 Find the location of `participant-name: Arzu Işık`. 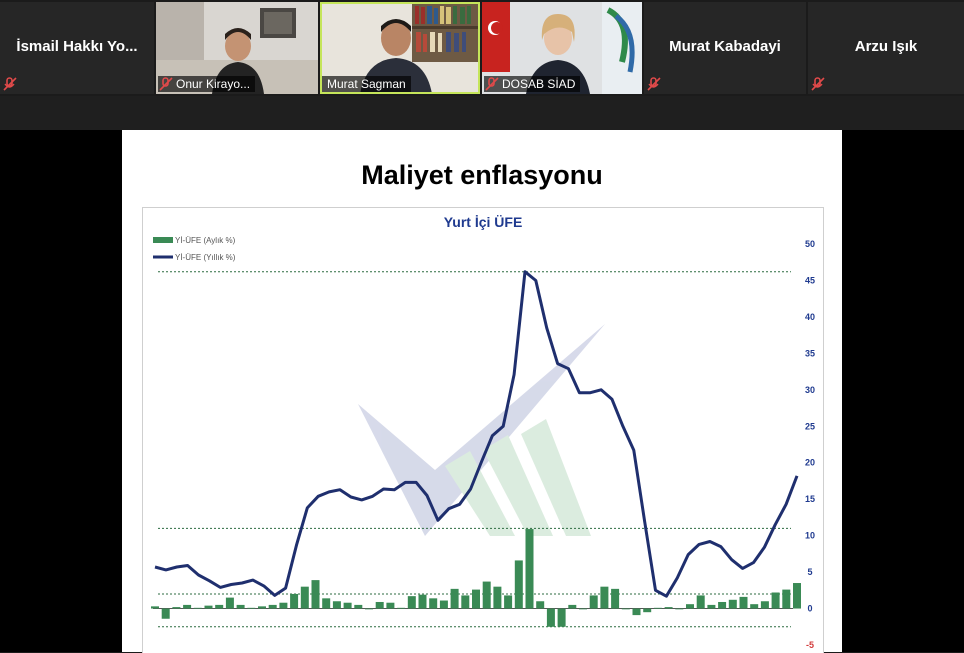

participant-name: Arzu Işık is located at coordinates (886, 46).